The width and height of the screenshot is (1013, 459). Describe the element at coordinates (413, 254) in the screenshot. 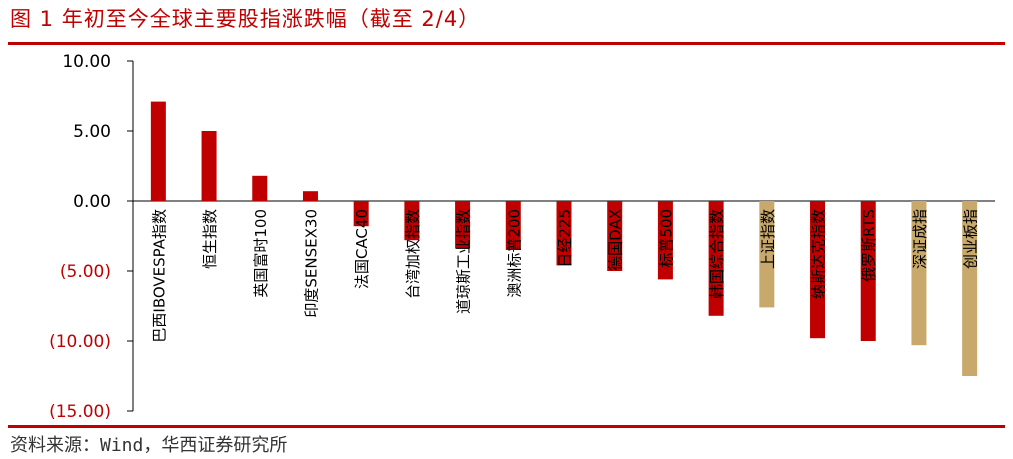

I see `category-label: 台湾加权指数` at that location.